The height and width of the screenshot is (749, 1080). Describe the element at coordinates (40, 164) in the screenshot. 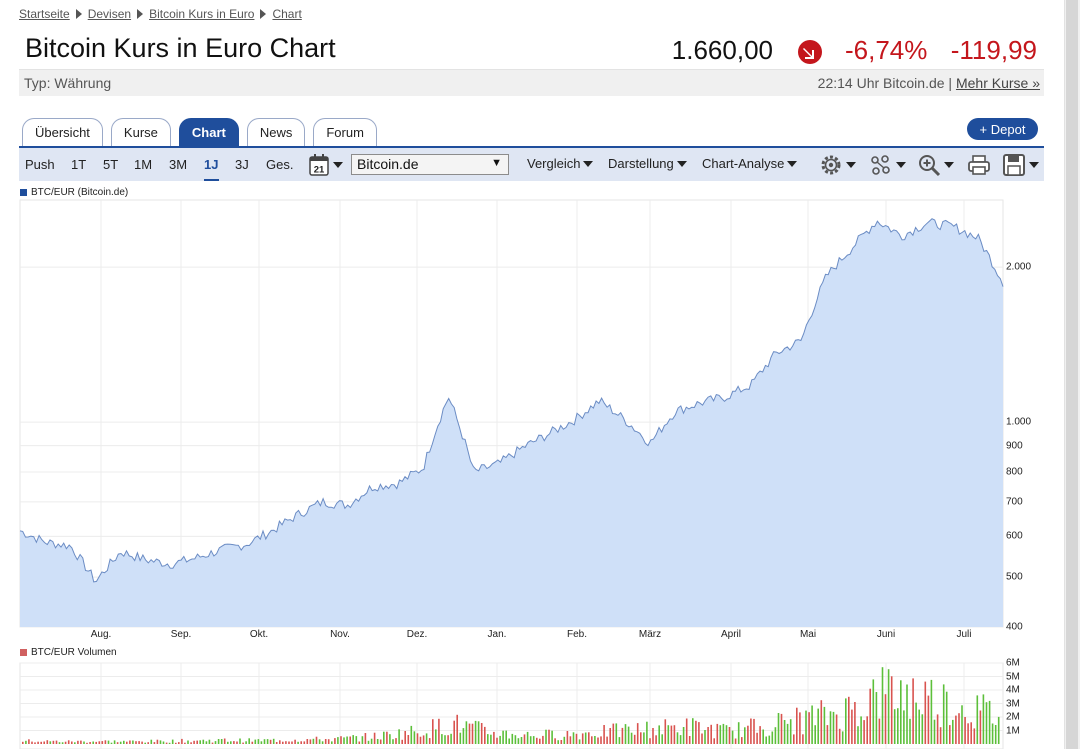

I see `range-push: Push` at that location.